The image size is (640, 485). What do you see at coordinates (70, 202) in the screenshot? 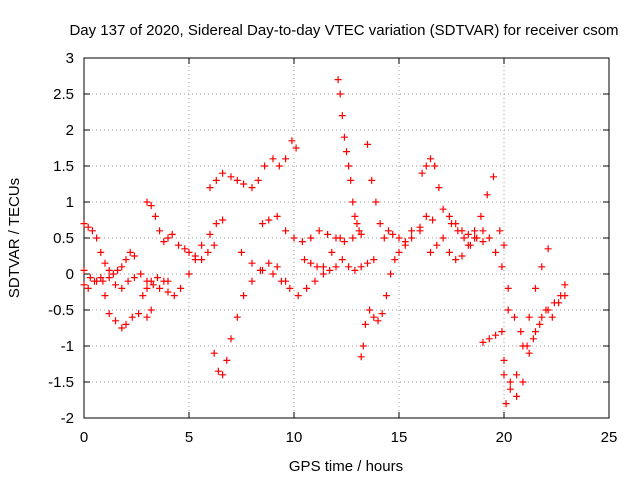
I see `y-tick-label: 1` at bounding box center [70, 202].